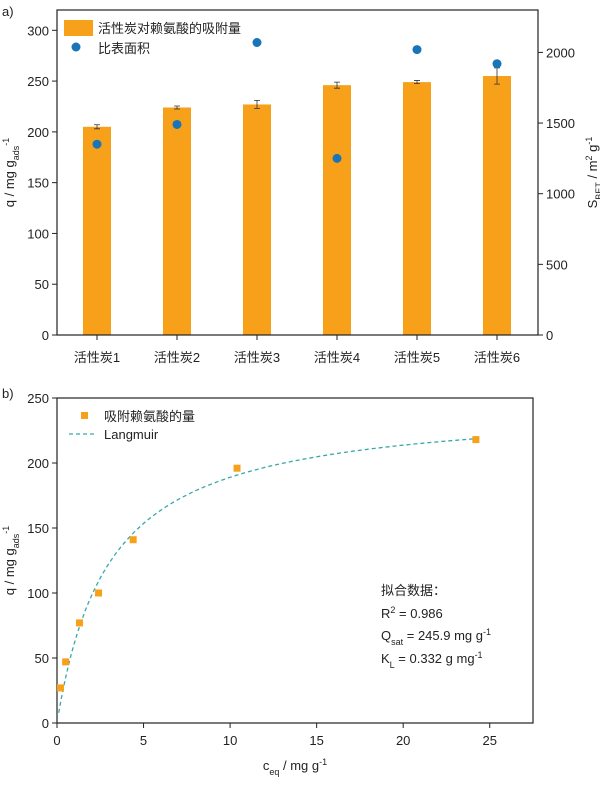  I want to click on x-axis-label: ceq / mg g-1, so click(295, 767).